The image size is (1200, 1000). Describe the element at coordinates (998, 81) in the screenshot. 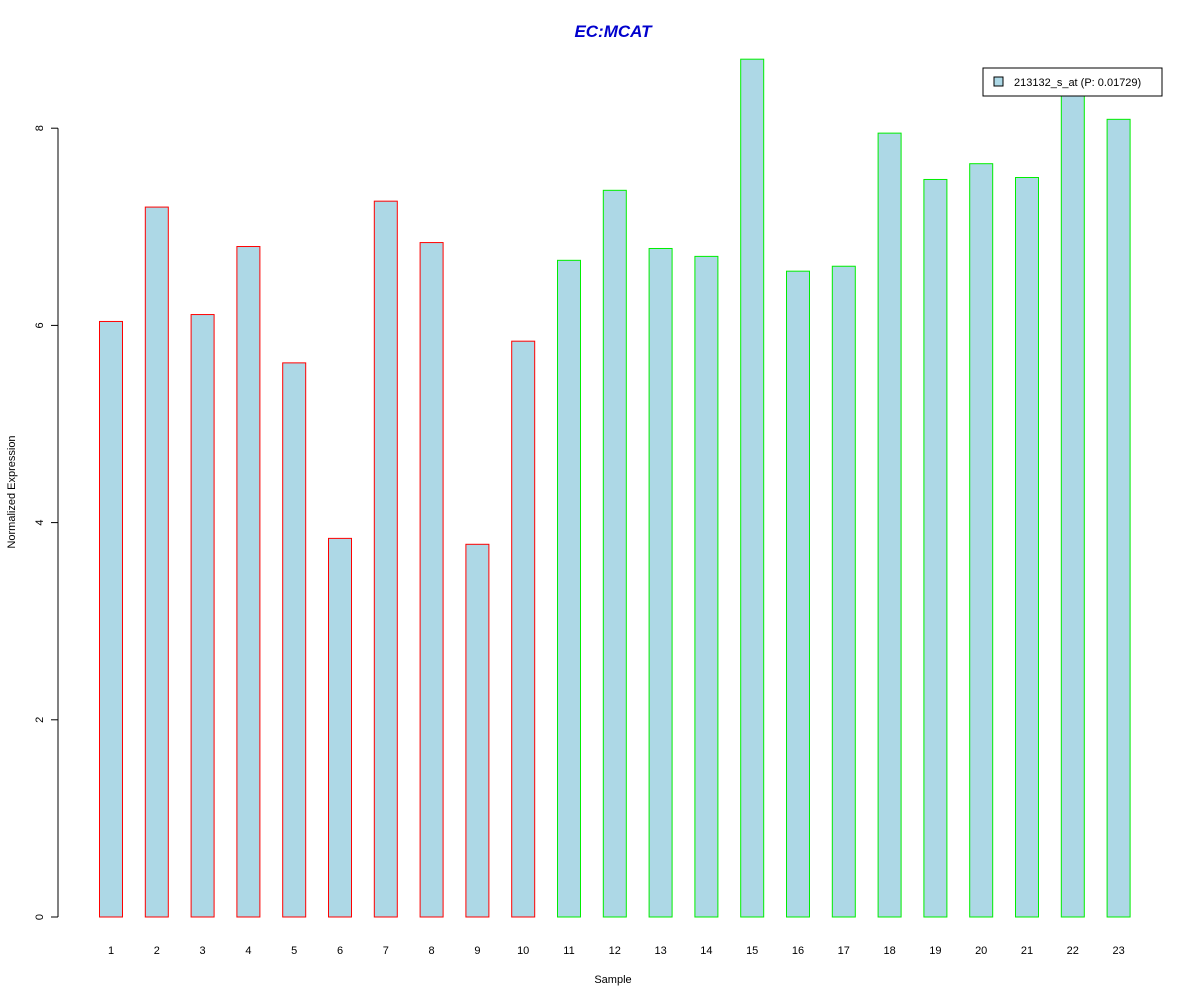

I see `legend-swatch` at that location.